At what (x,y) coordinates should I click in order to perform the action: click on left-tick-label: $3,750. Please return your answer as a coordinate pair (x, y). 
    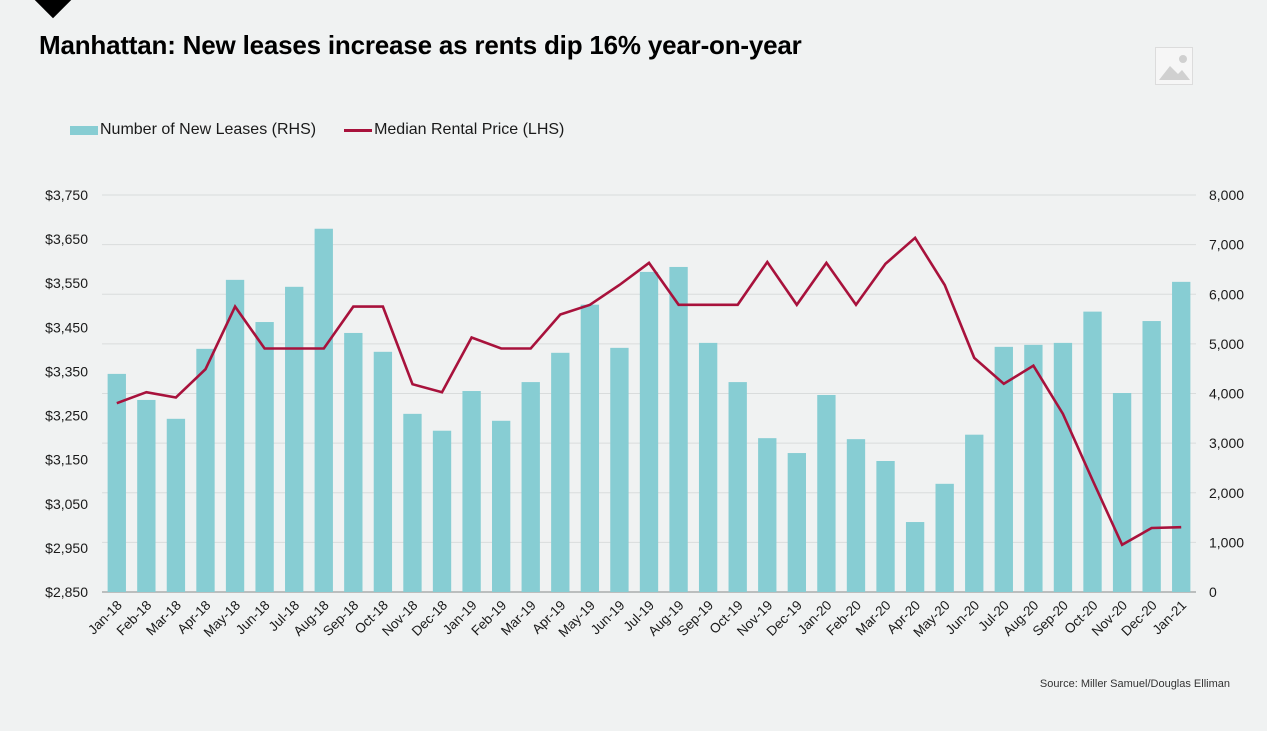
    Looking at the image, I should click on (66, 195).